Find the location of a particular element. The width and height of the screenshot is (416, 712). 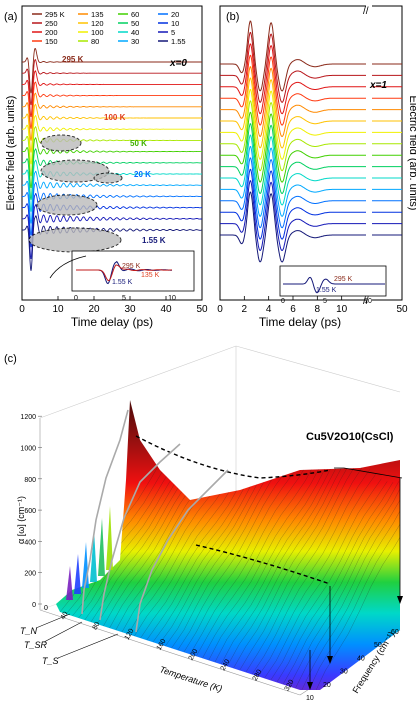

panel-a-inset: 295 K 135 K 1.55 K 0 5 10 is located at coordinates (133, 276).